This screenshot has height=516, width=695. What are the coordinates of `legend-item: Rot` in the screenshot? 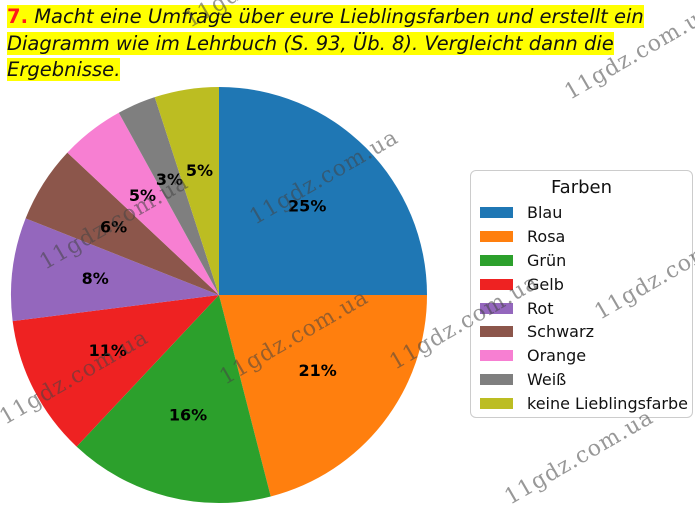 It's located at (581, 308).